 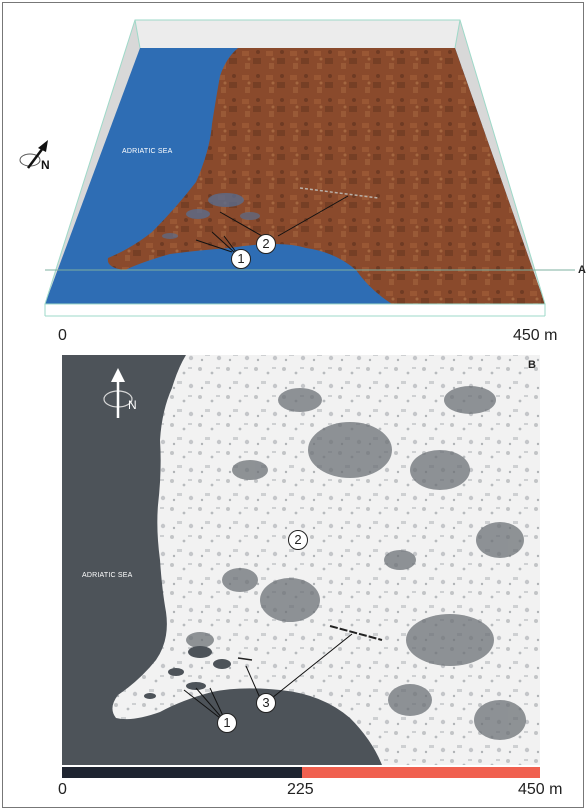 I want to click on panel-a-marker-2: 2, so click(x=266, y=244).